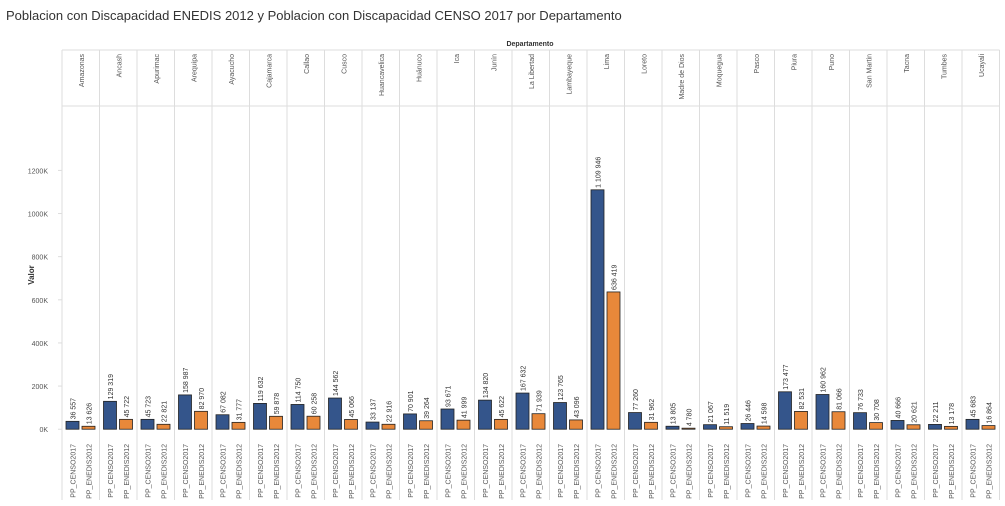  What do you see at coordinates (232, 69) in the screenshot?
I see `department-label: Ayacucho` at bounding box center [232, 69].